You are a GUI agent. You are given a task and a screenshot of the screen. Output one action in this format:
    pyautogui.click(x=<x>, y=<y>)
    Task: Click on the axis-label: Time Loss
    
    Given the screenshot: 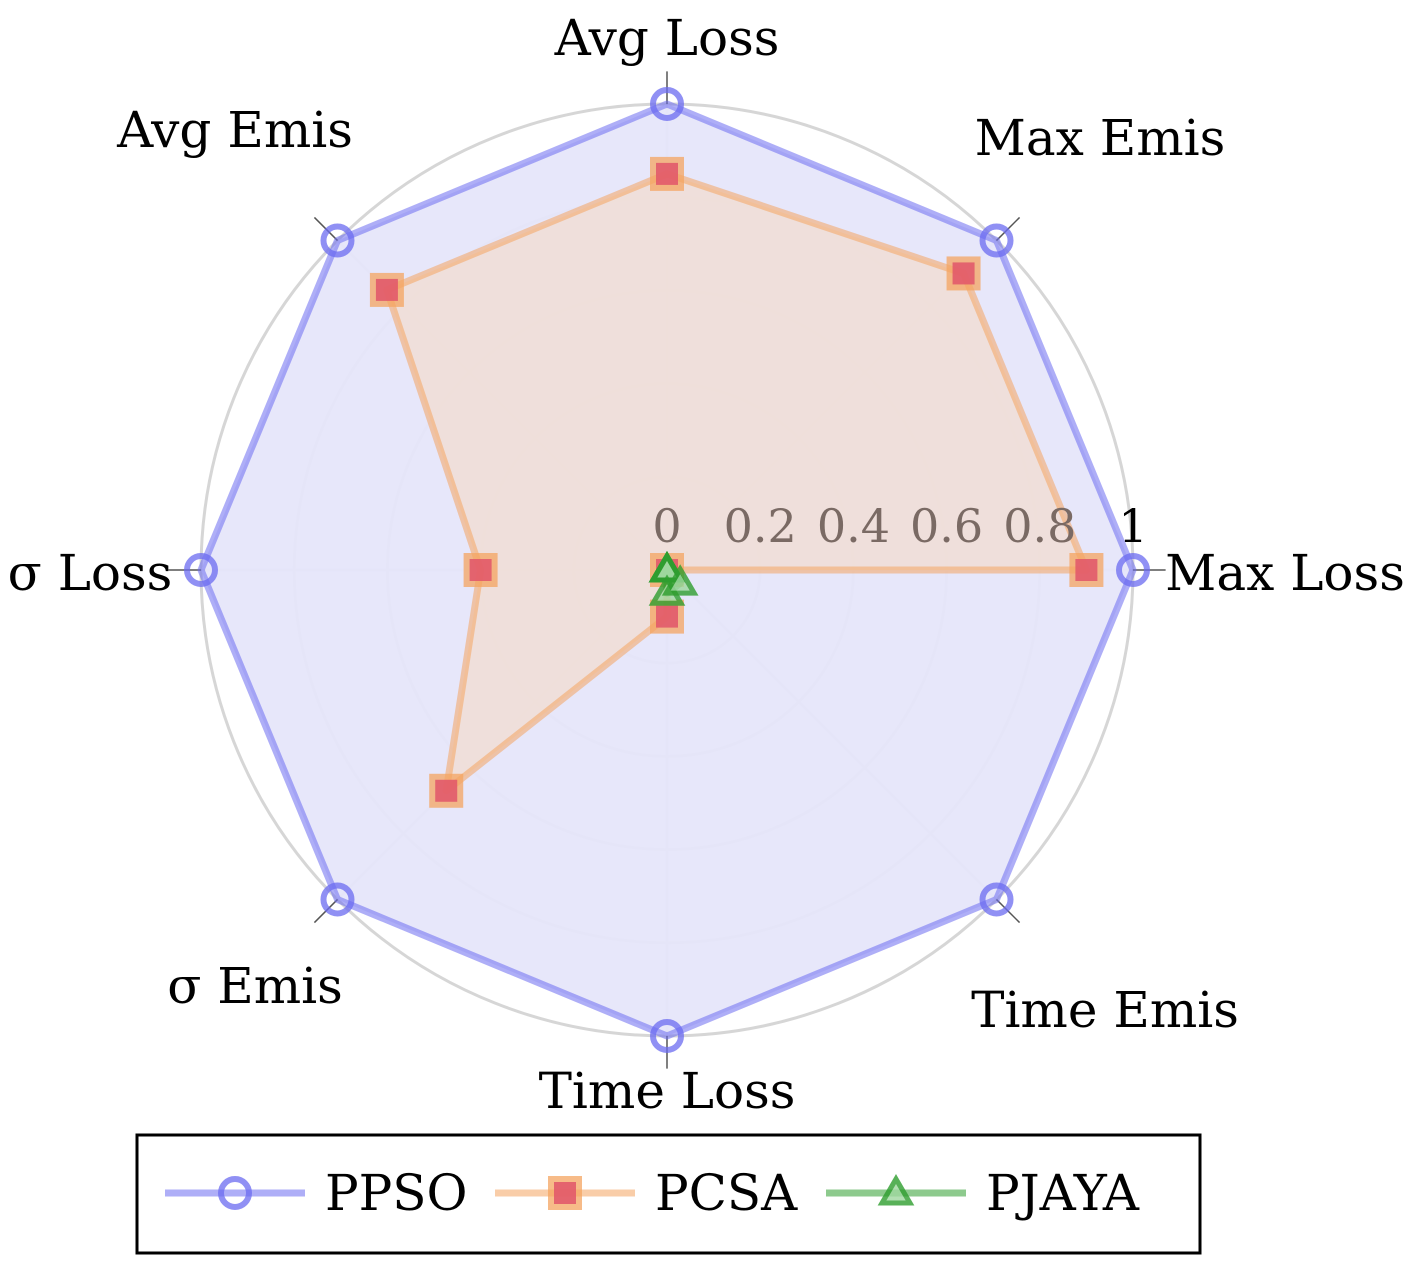 What is the action you would take?
    pyautogui.click(x=667, y=1091)
    